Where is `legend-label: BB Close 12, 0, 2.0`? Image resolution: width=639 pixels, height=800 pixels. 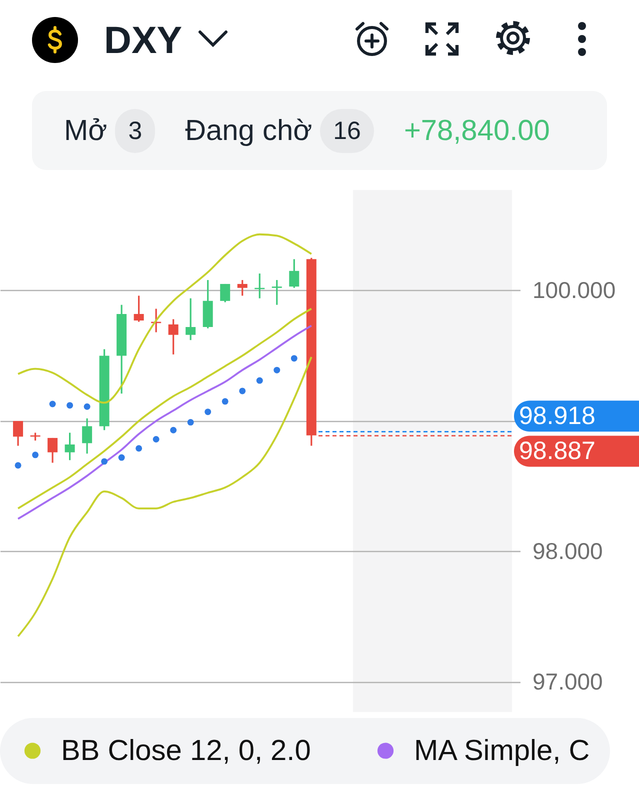 legend-label: BB Close 12, 0, 2.0 is located at coordinates (186, 750).